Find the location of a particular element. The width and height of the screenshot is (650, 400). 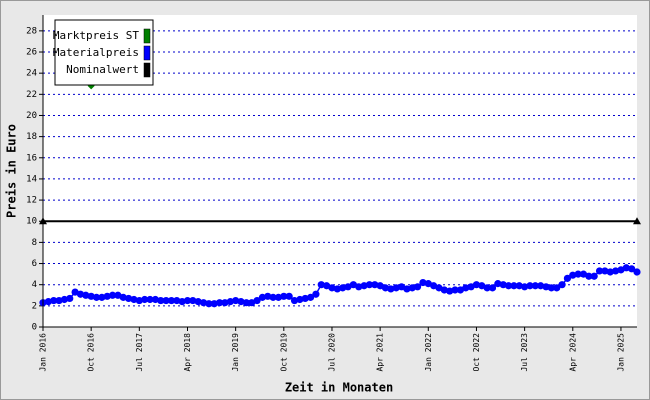

legend-label: Marktpreis ST is located at coordinates (96, 35).